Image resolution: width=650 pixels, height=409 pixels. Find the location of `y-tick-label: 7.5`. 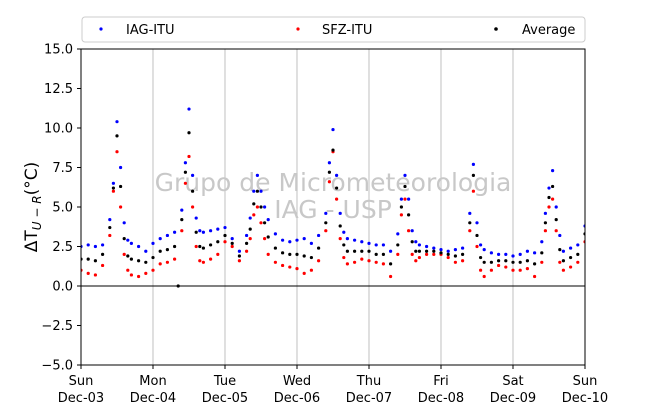

y-tick-label: 7.5 is located at coordinates (62, 168).